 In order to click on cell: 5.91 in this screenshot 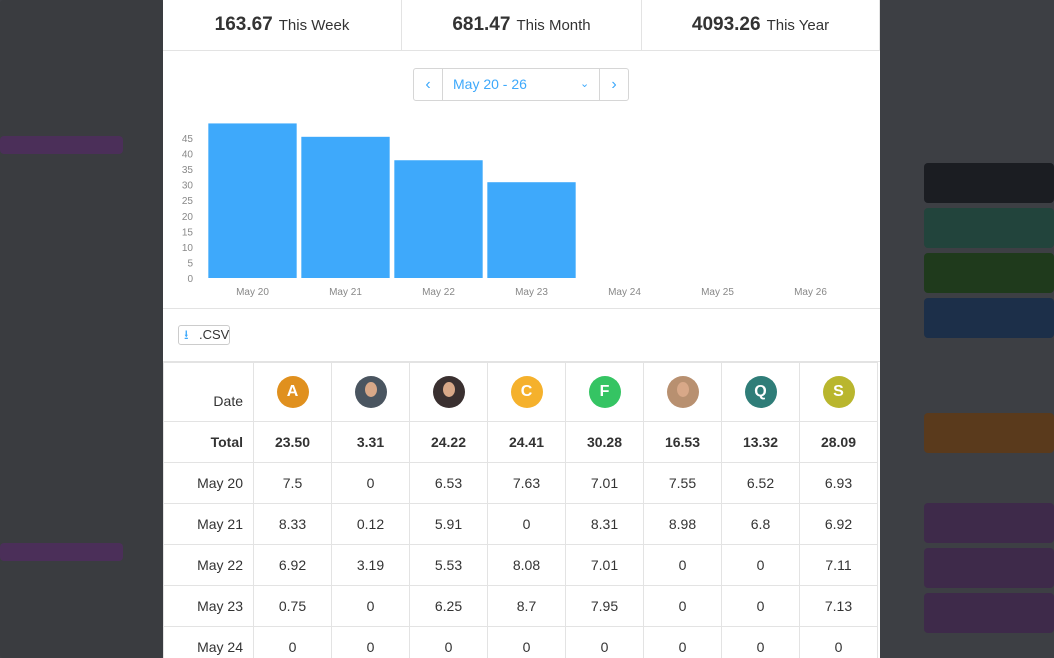, I will do `click(448, 524)`.